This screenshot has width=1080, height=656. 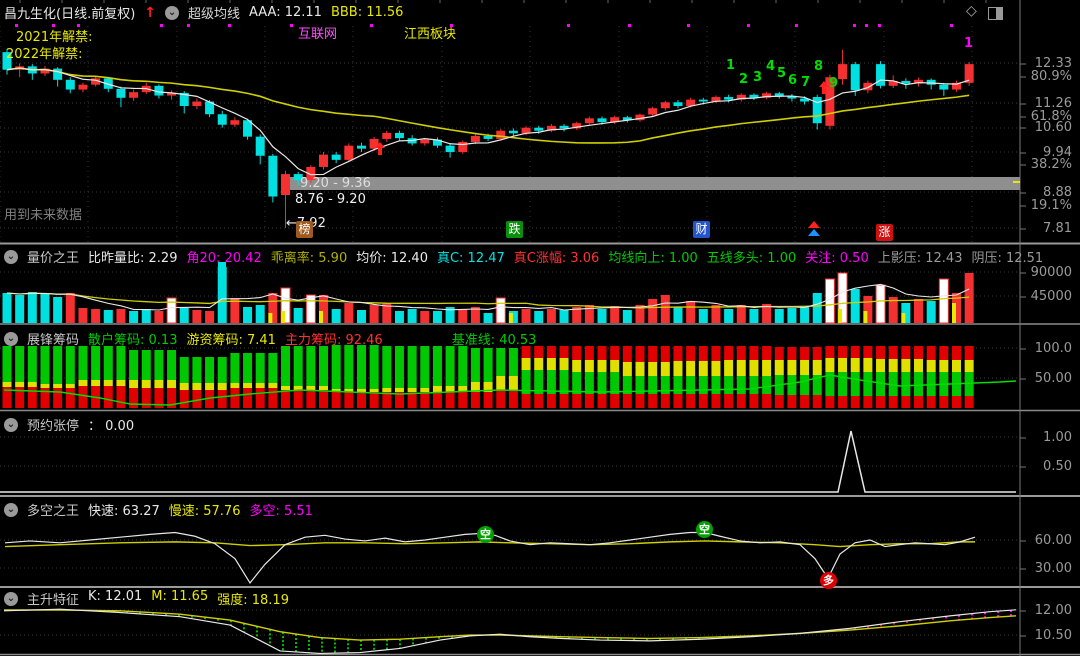 I want to click on signal-badge: 空, so click(x=704, y=529).